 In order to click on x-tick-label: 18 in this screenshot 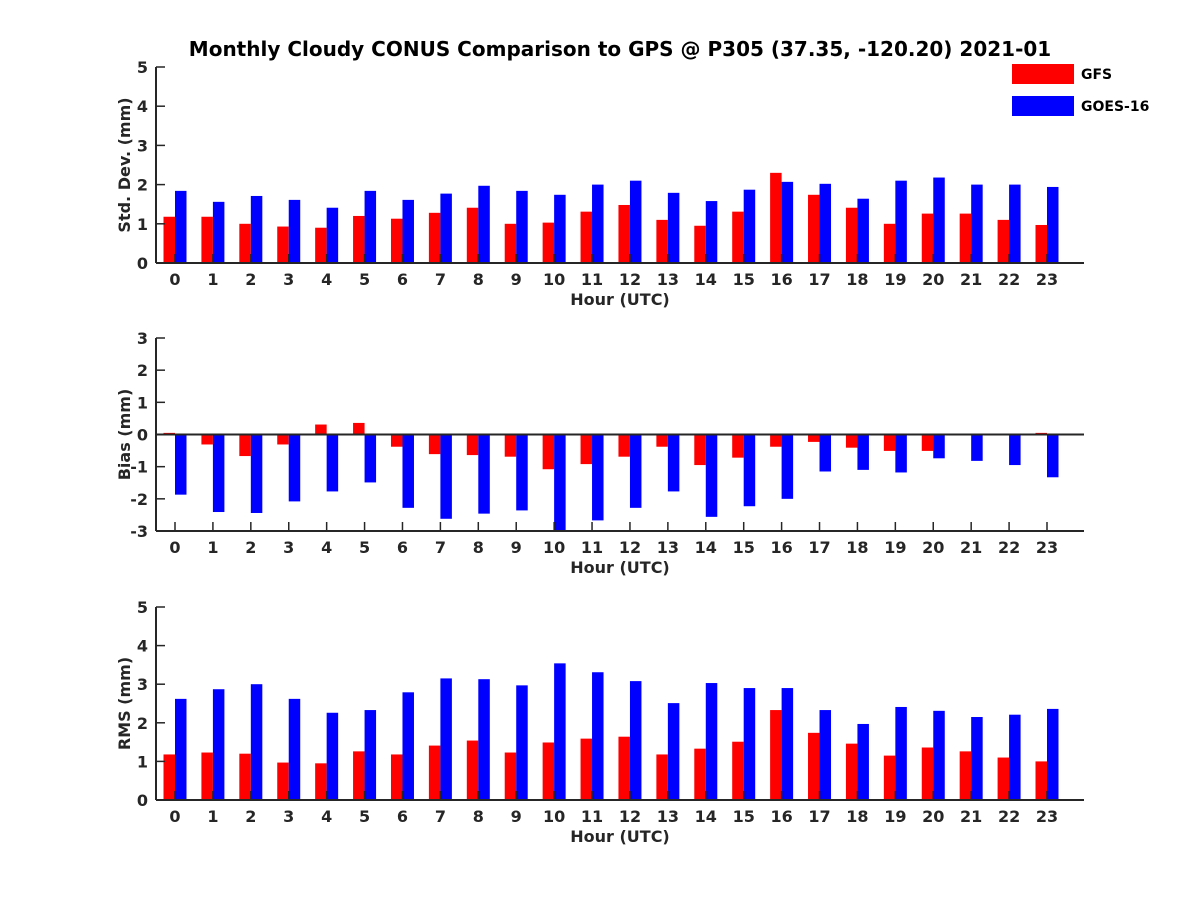, I will do `click(857, 279)`.